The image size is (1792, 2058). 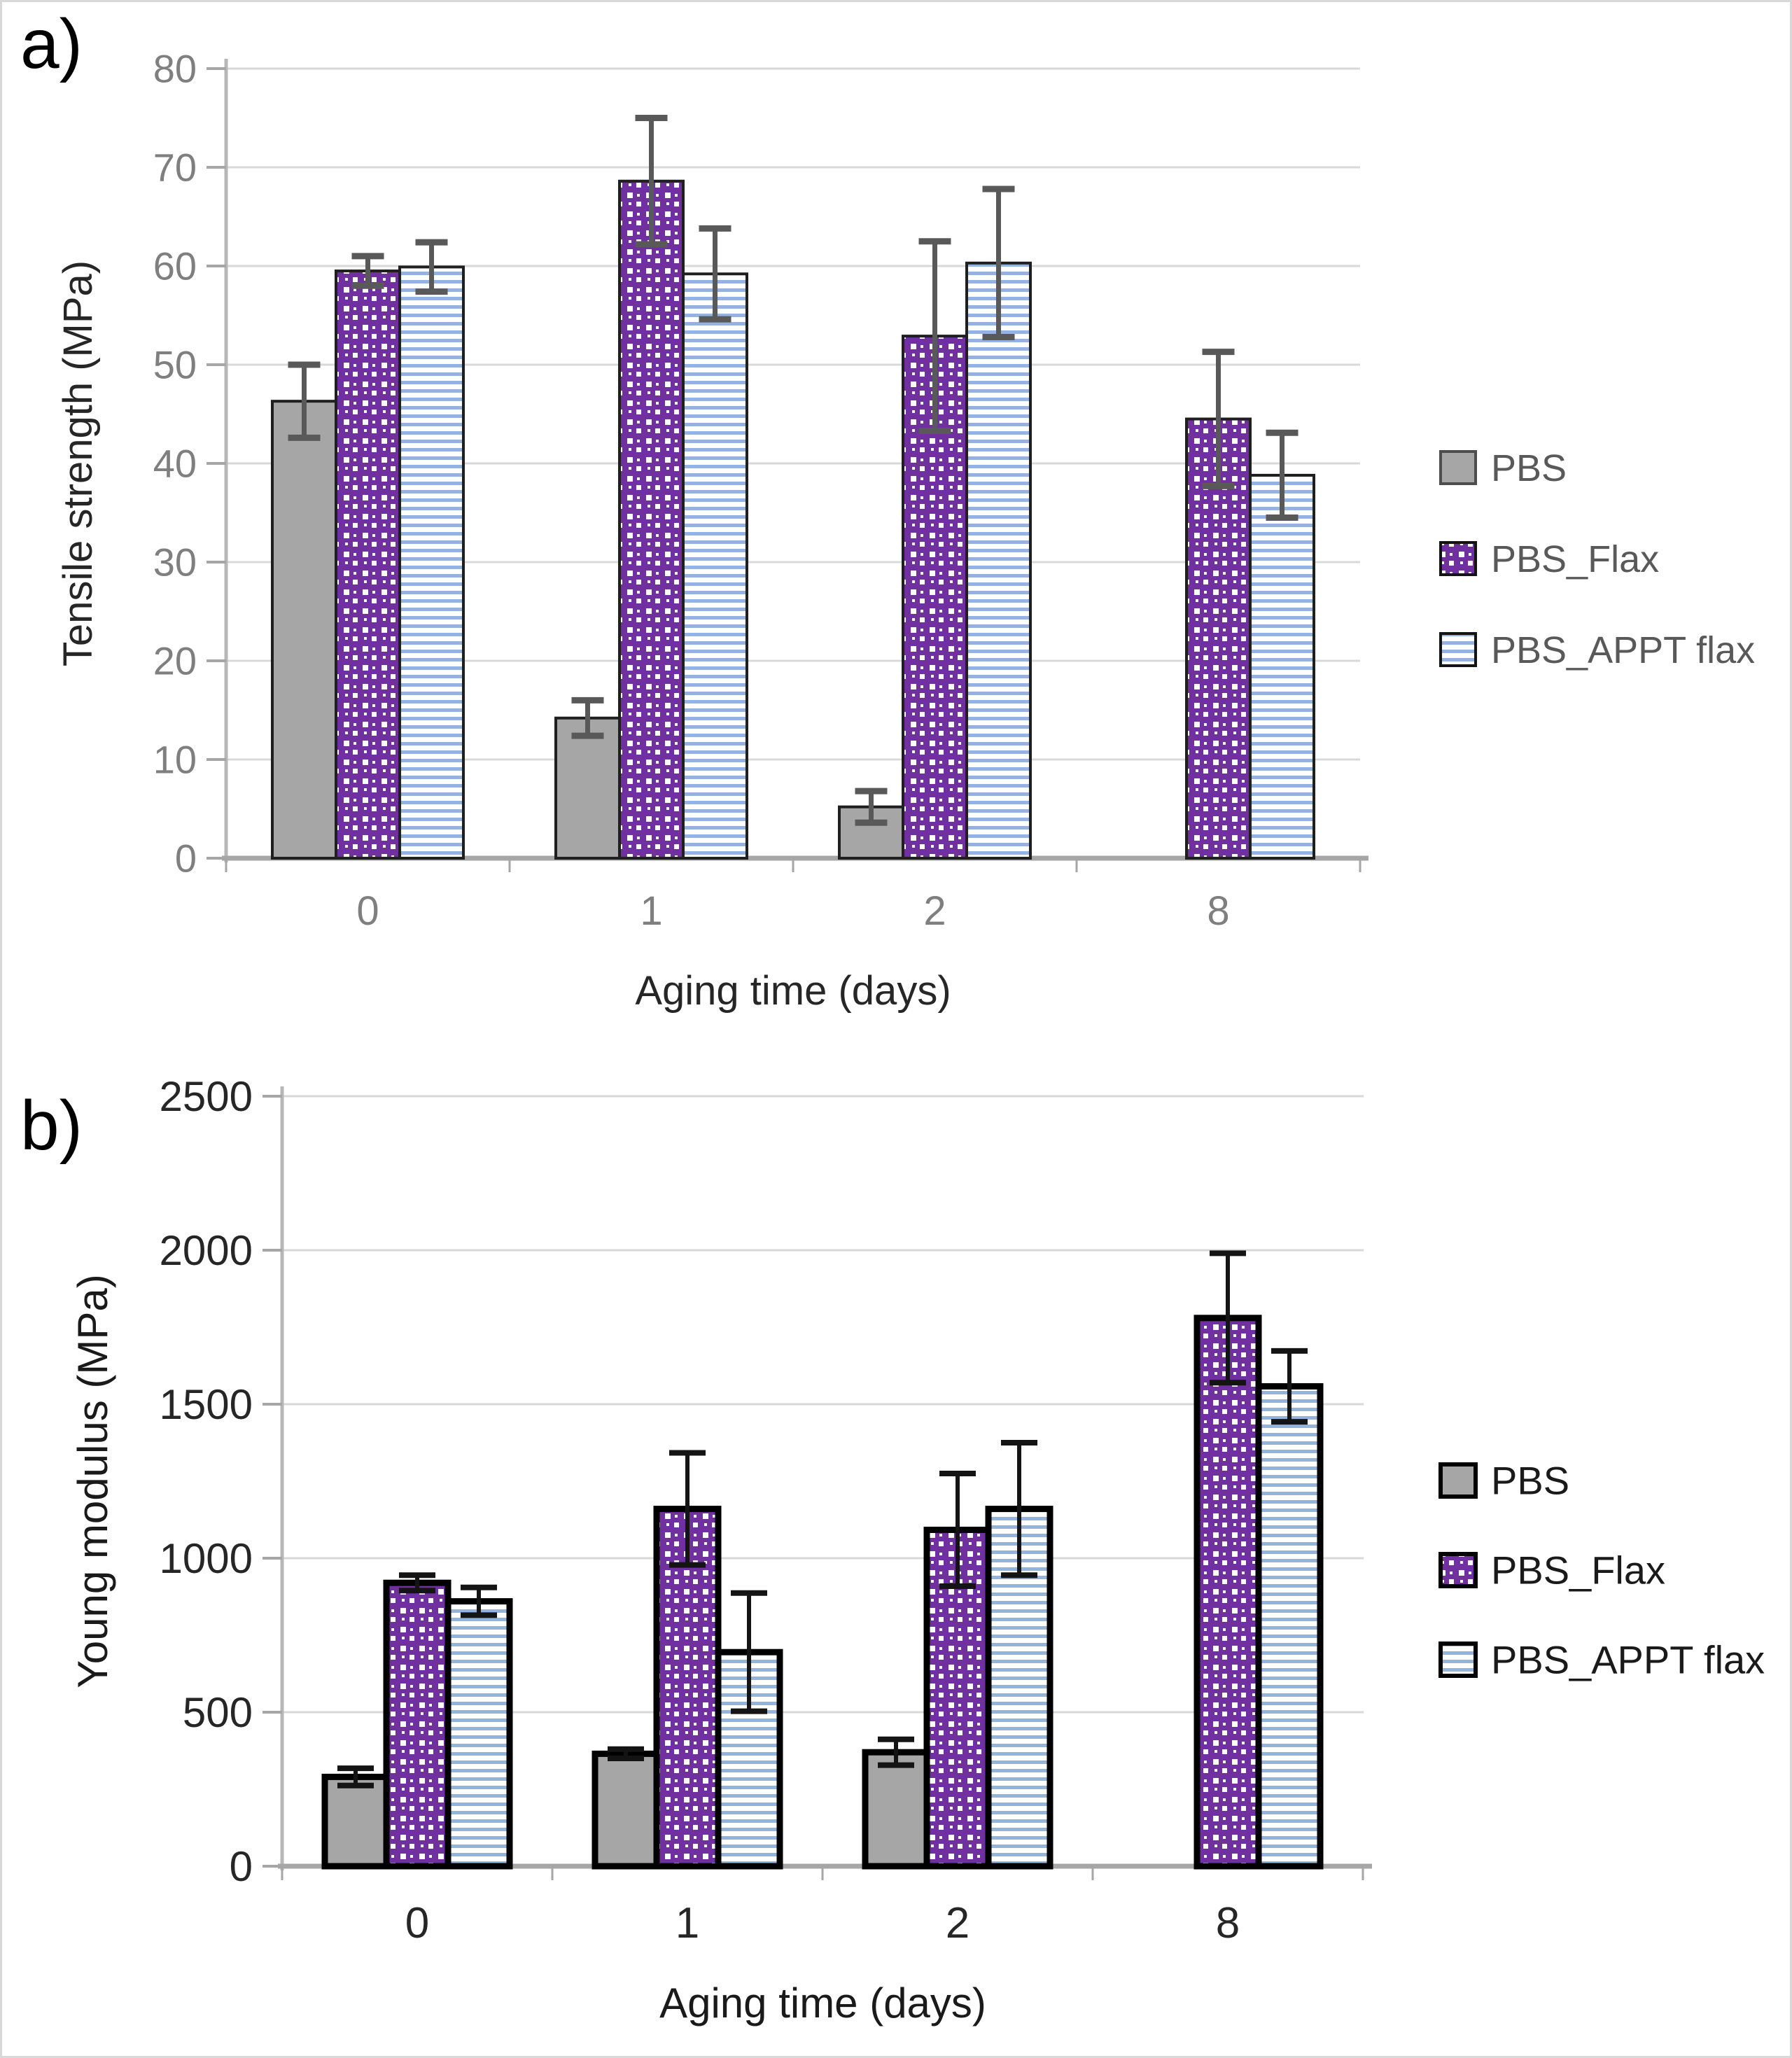 What do you see at coordinates (175, 69) in the screenshot?
I see `y-tick-label: 80` at bounding box center [175, 69].